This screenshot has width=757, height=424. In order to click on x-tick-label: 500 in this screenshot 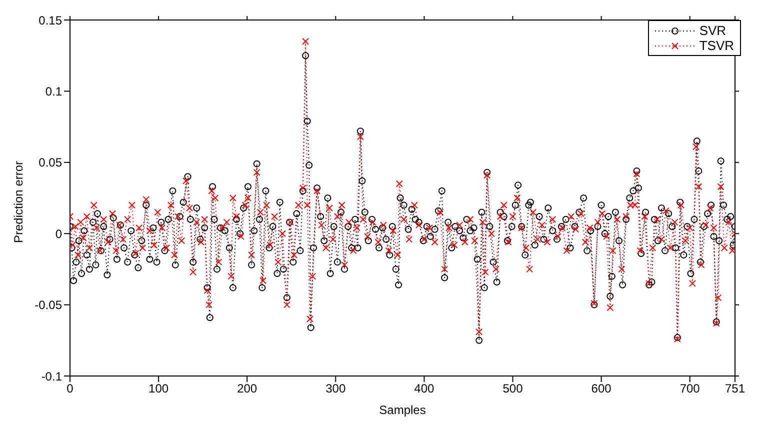, I will do `click(513, 389)`.